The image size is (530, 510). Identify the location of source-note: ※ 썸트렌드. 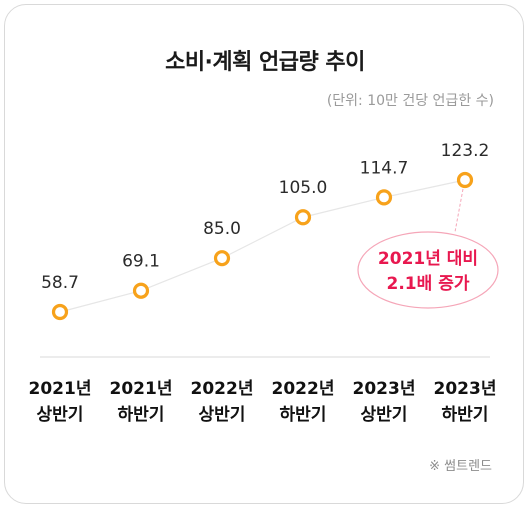
(460, 466).